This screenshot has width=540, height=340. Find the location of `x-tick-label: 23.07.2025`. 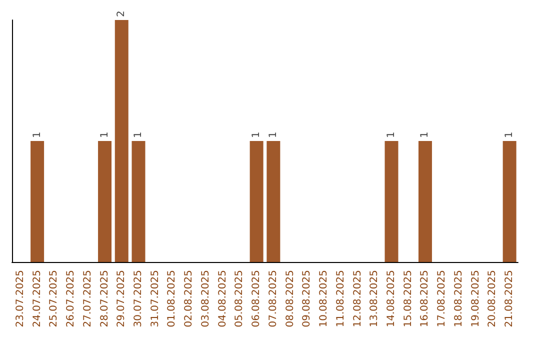

x-tick-label: 23.07.2025 is located at coordinates (20, 299).